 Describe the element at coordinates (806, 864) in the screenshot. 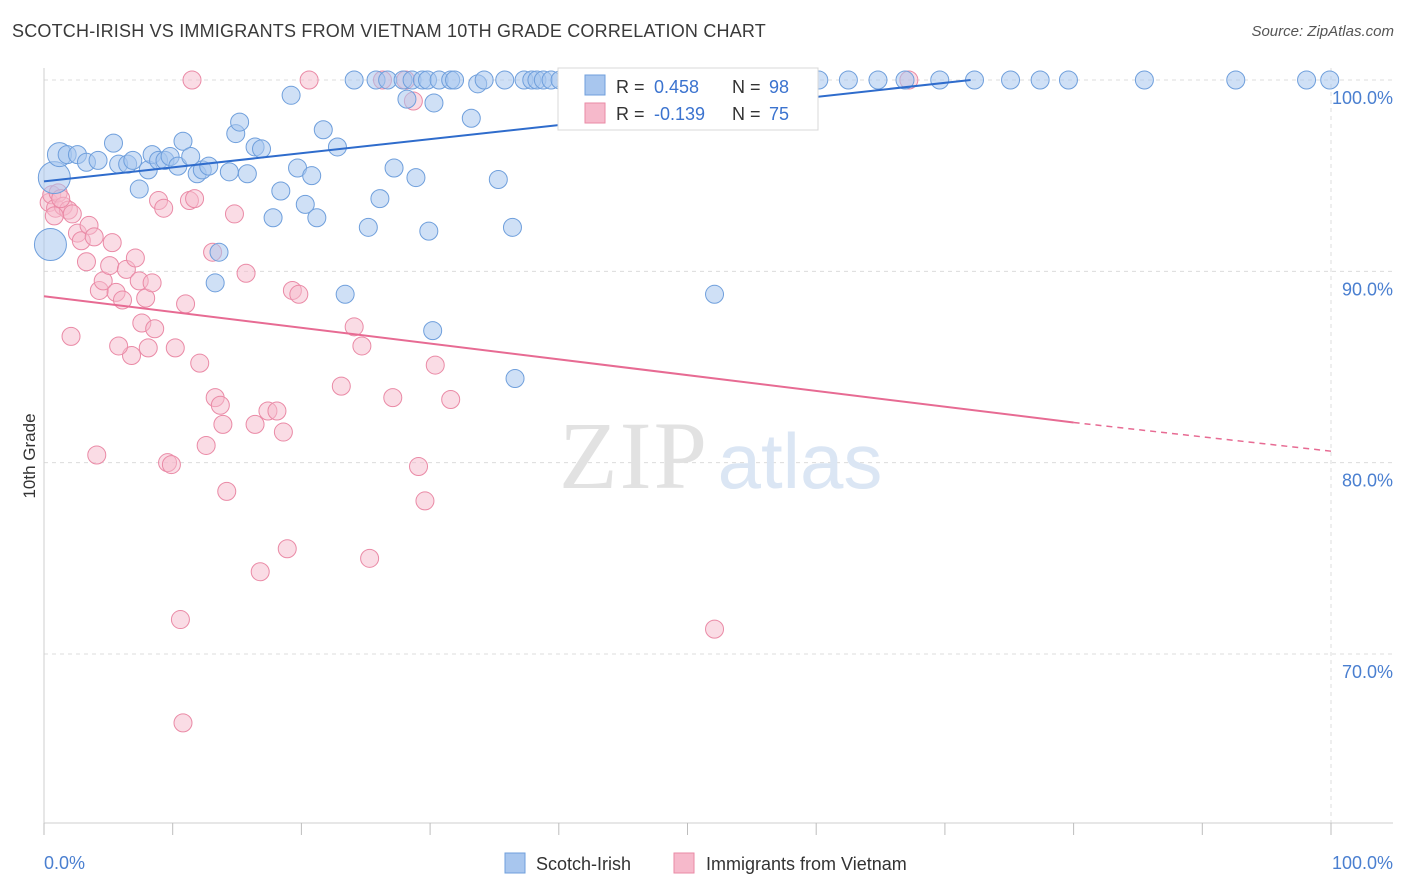

I see `legend-label-vietnam: Immigrants from Vietnam` at that location.